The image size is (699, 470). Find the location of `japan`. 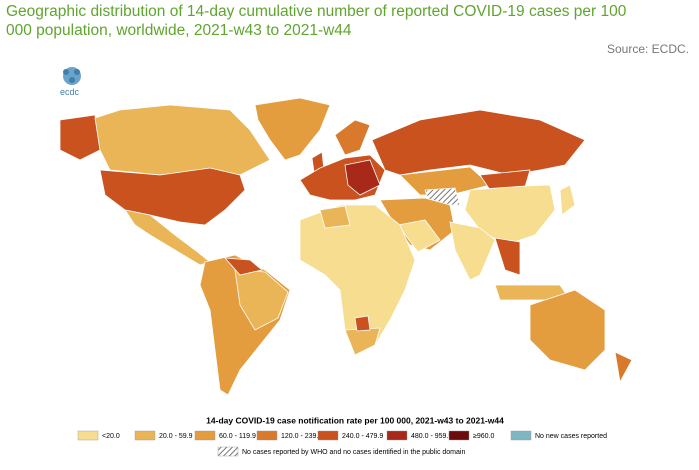

japan is located at coordinates (567, 200).